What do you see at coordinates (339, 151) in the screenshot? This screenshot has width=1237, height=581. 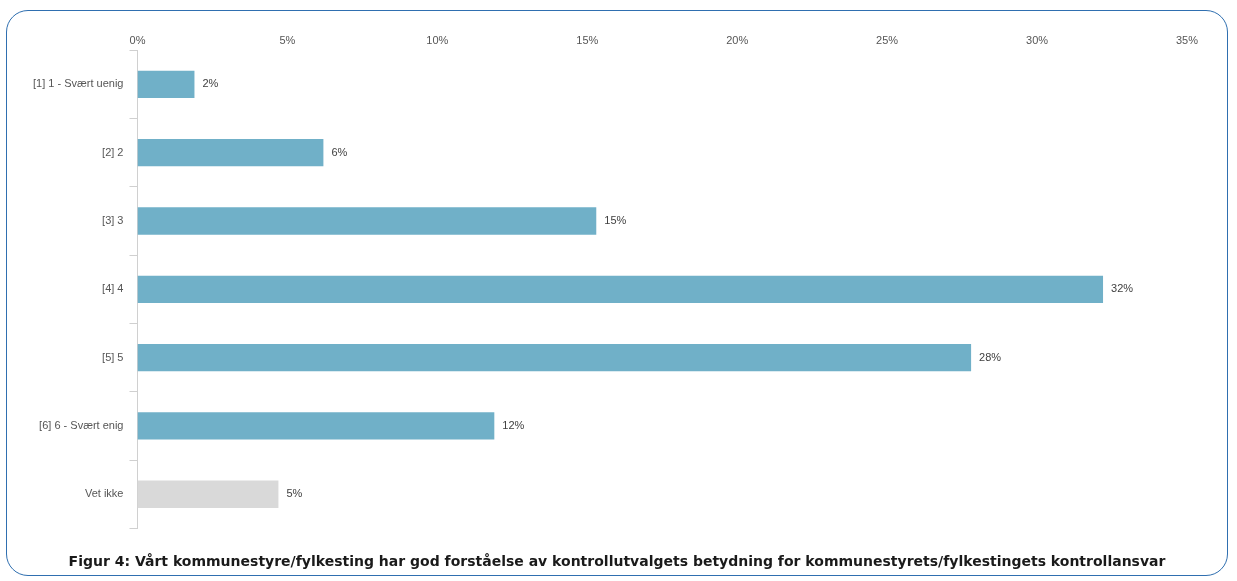 I see `data-label: 6%` at bounding box center [339, 151].